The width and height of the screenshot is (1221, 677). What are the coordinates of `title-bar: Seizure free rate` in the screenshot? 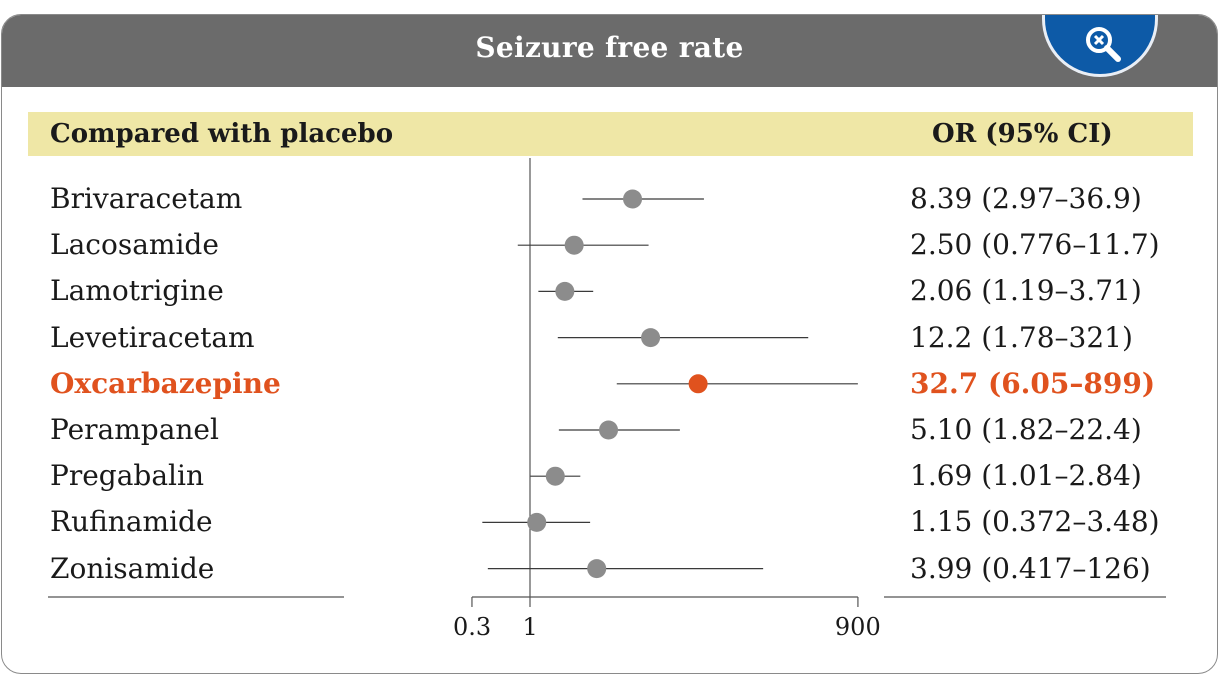 It's located at (609, 51).